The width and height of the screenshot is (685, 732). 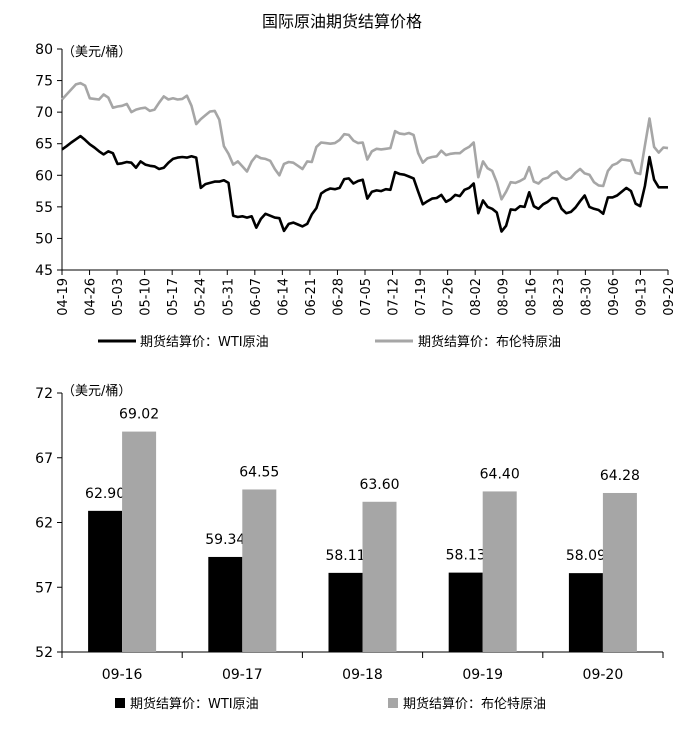 I want to click on x-tick-label: 08-23, so click(x=559, y=297).